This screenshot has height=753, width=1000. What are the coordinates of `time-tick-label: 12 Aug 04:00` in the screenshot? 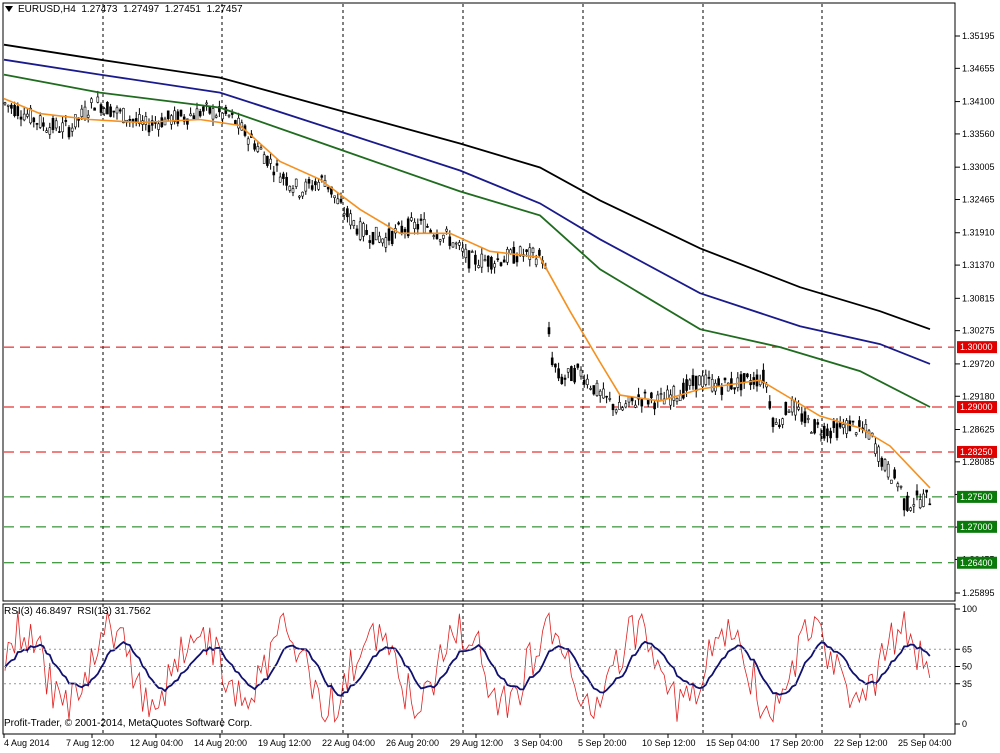 It's located at (156, 743).